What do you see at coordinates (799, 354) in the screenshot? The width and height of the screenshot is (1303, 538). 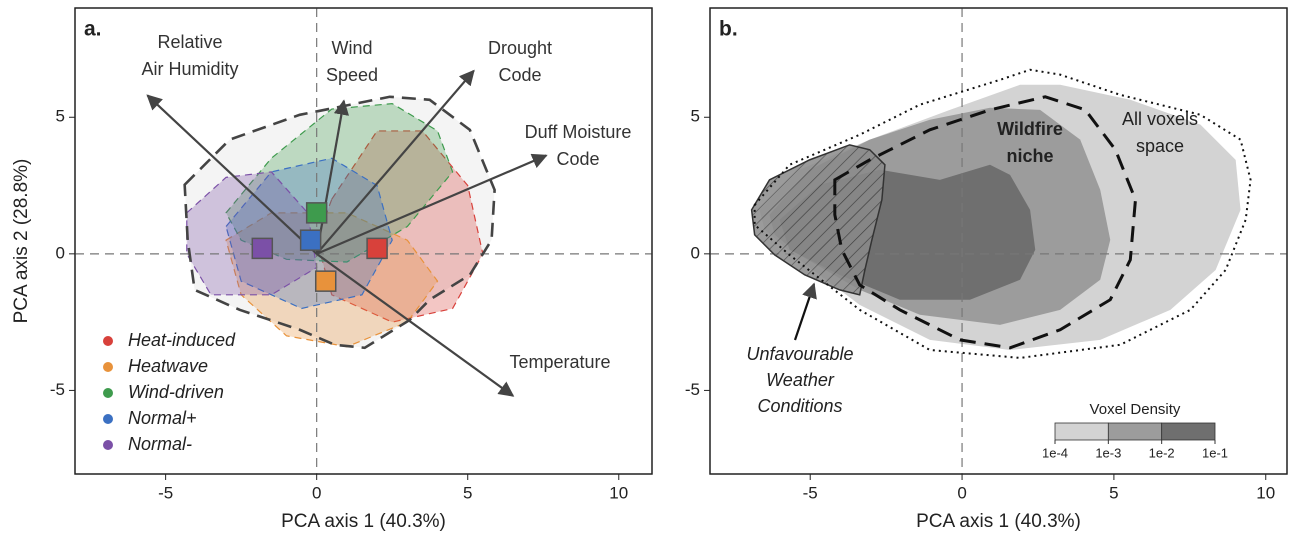 I see `annotation: Unfavourable` at bounding box center [799, 354].